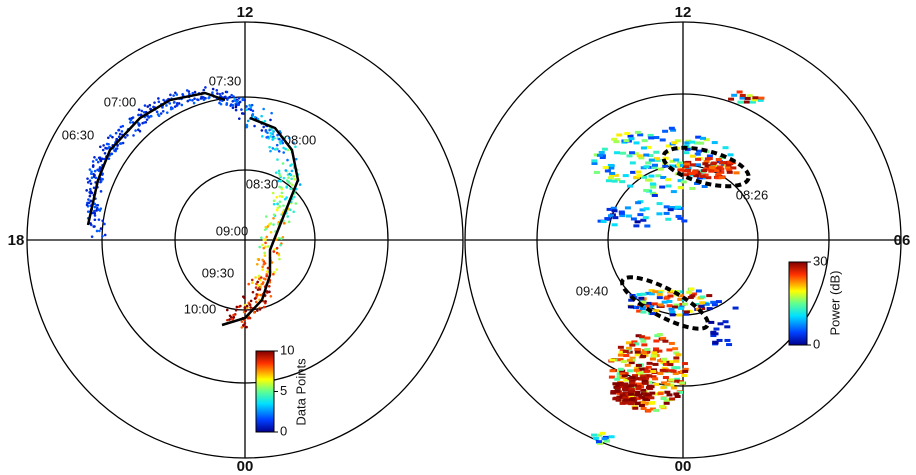 The height and width of the screenshot is (475, 916). What do you see at coordinates (78, 134) in the screenshot?
I see `time-label: 06:30` at bounding box center [78, 134].